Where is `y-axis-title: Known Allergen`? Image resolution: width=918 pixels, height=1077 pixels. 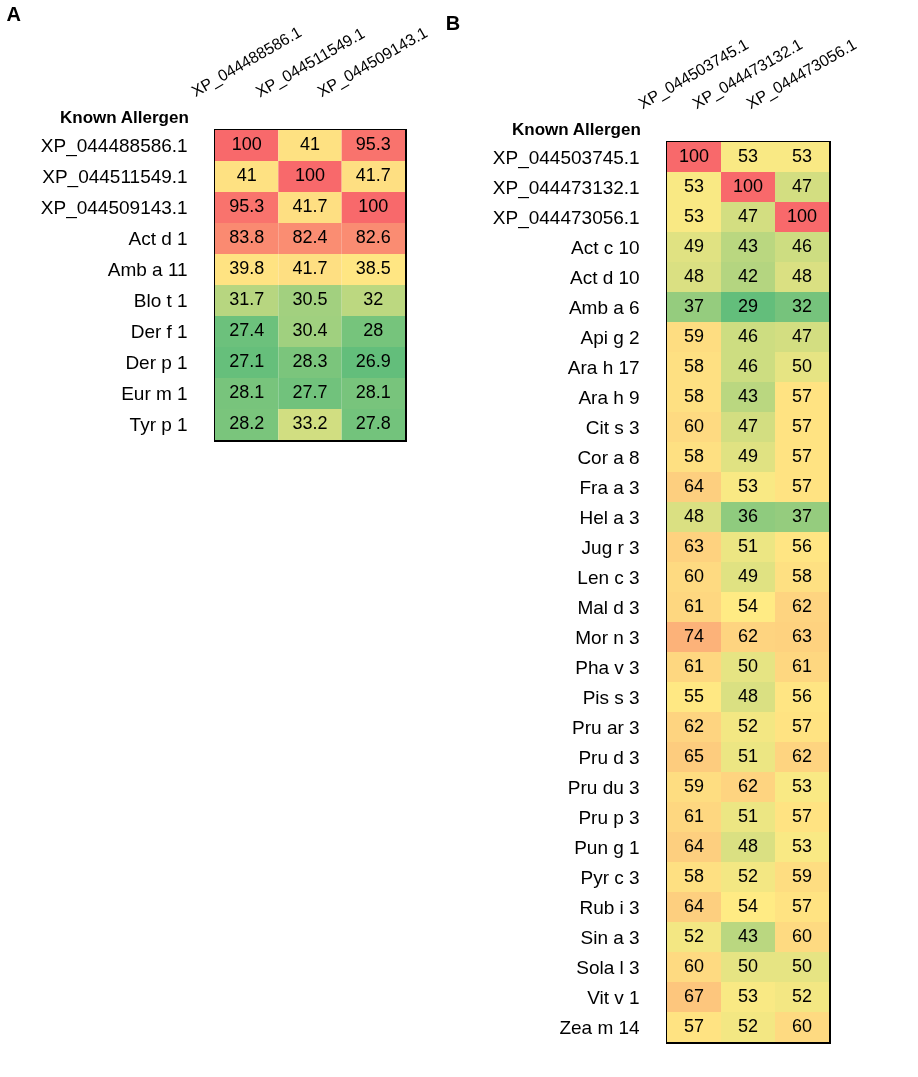 y-axis-title: Known Allergen is located at coordinates (576, 129).